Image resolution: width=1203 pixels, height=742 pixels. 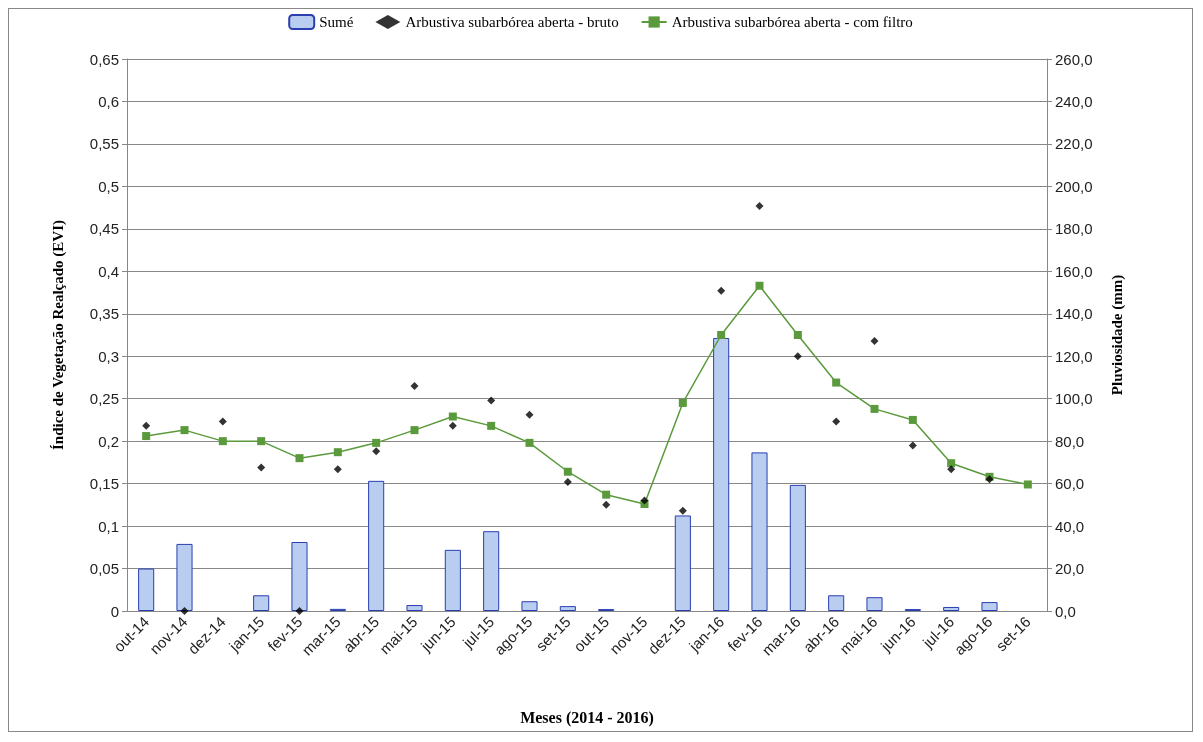 What do you see at coordinates (1070, 569) in the screenshot?
I see `y2-tick-label: 20,0` at bounding box center [1070, 569].